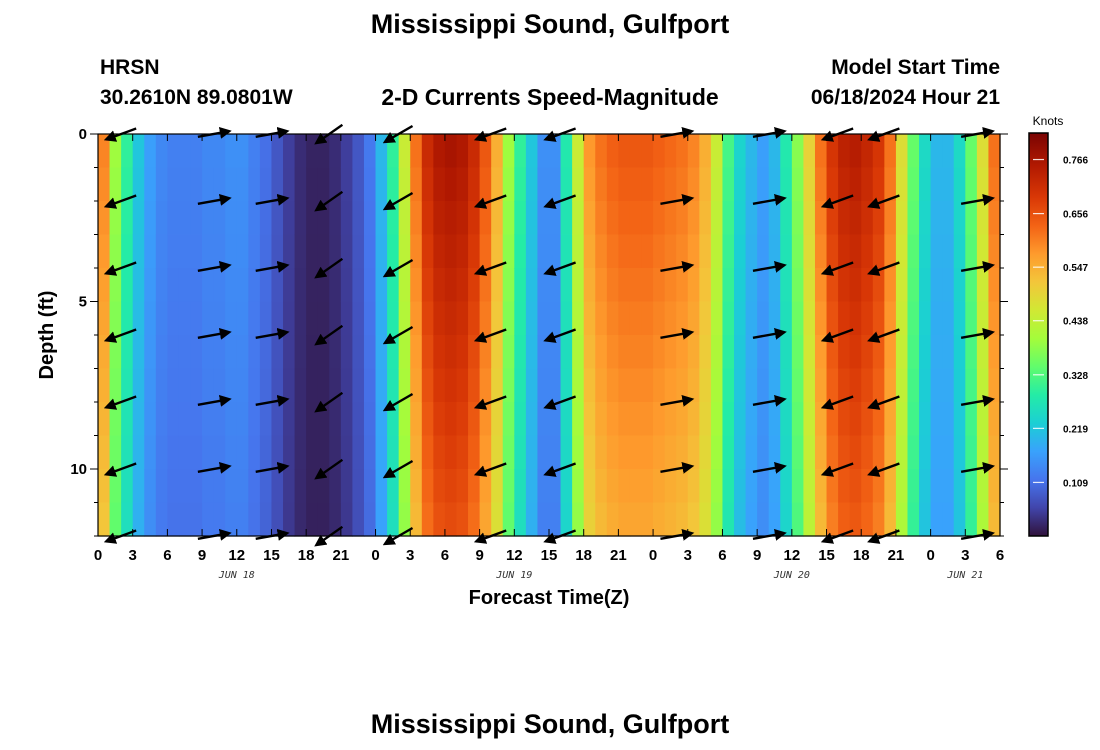 Image resolution: width=1100 pixels, height=750 pixels. What do you see at coordinates (915, 67) in the screenshot?
I see `model-start-label: Model Start Time` at bounding box center [915, 67].